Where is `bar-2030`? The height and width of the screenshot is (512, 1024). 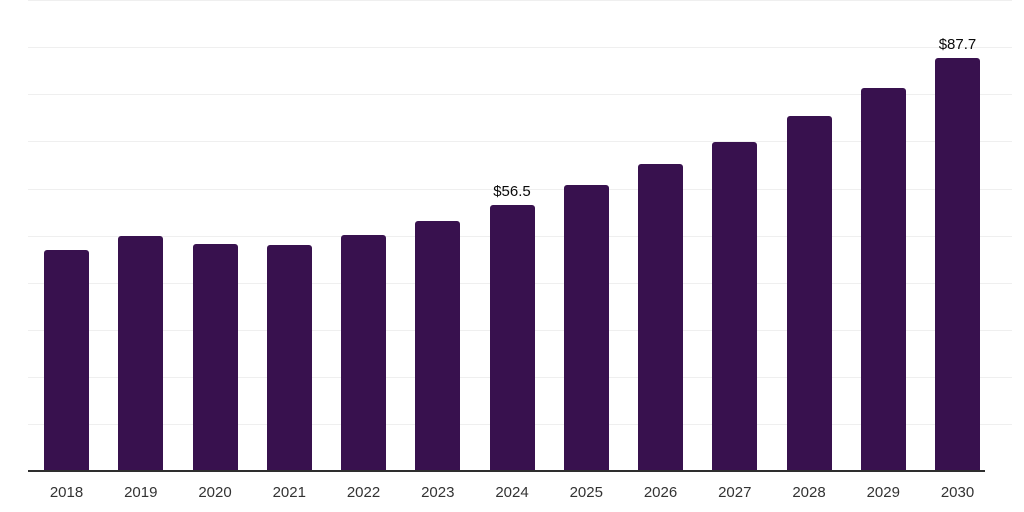 bar-2030 is located at coordinates (957, 264).